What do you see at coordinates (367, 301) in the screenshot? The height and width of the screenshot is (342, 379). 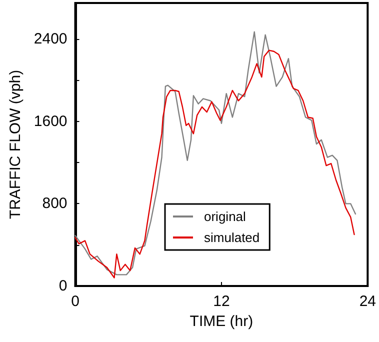 I see `x-tick-label: 24` at bounding box center [367, 301].